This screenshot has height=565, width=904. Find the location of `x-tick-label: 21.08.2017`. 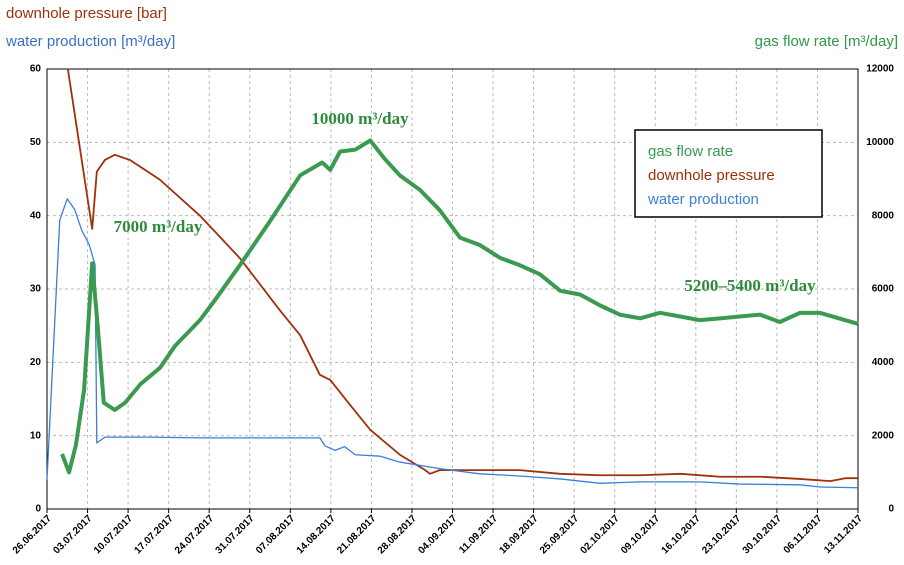

x-tick-label: 21.08.2017 is located at coordinates (356, 534).